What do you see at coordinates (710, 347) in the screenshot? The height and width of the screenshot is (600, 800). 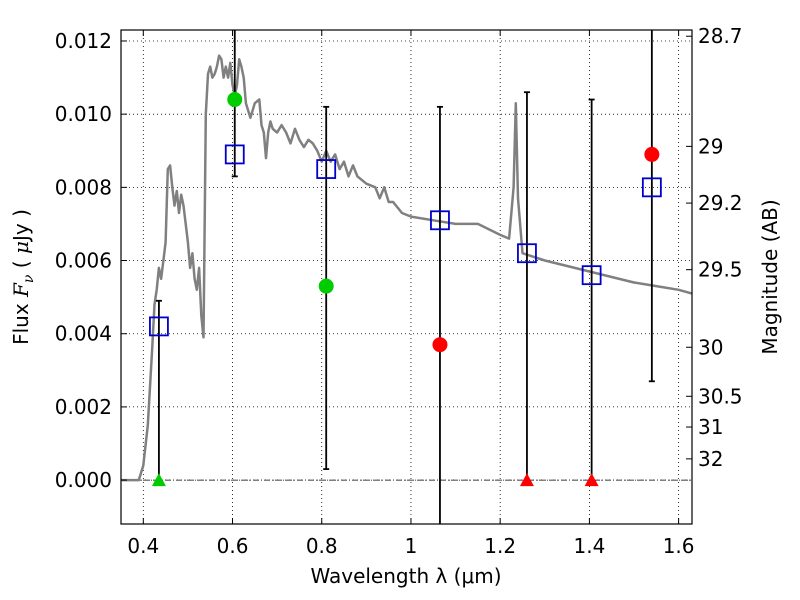 I see `y2-tick-label: 30` at bounding box center [710, 347].